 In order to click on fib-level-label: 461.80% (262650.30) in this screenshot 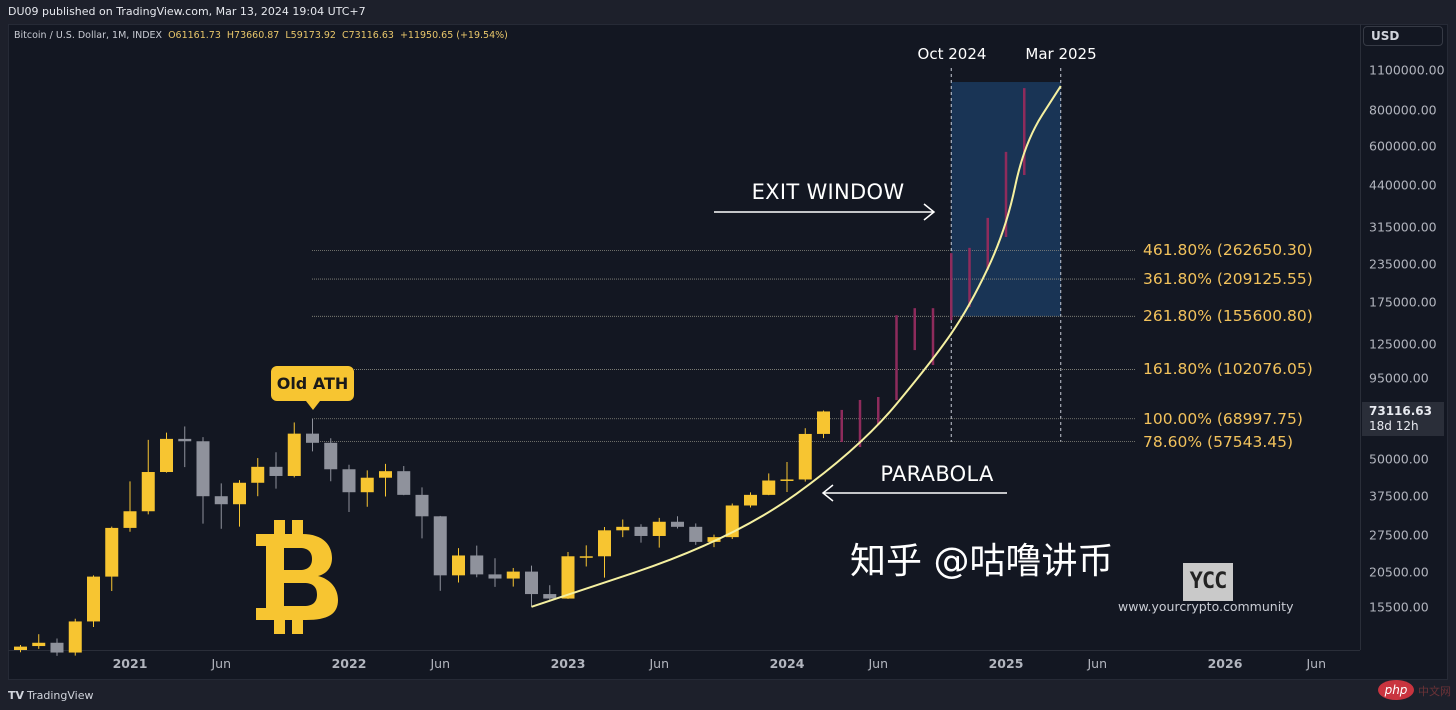, I will do `click(1228, 250)`.